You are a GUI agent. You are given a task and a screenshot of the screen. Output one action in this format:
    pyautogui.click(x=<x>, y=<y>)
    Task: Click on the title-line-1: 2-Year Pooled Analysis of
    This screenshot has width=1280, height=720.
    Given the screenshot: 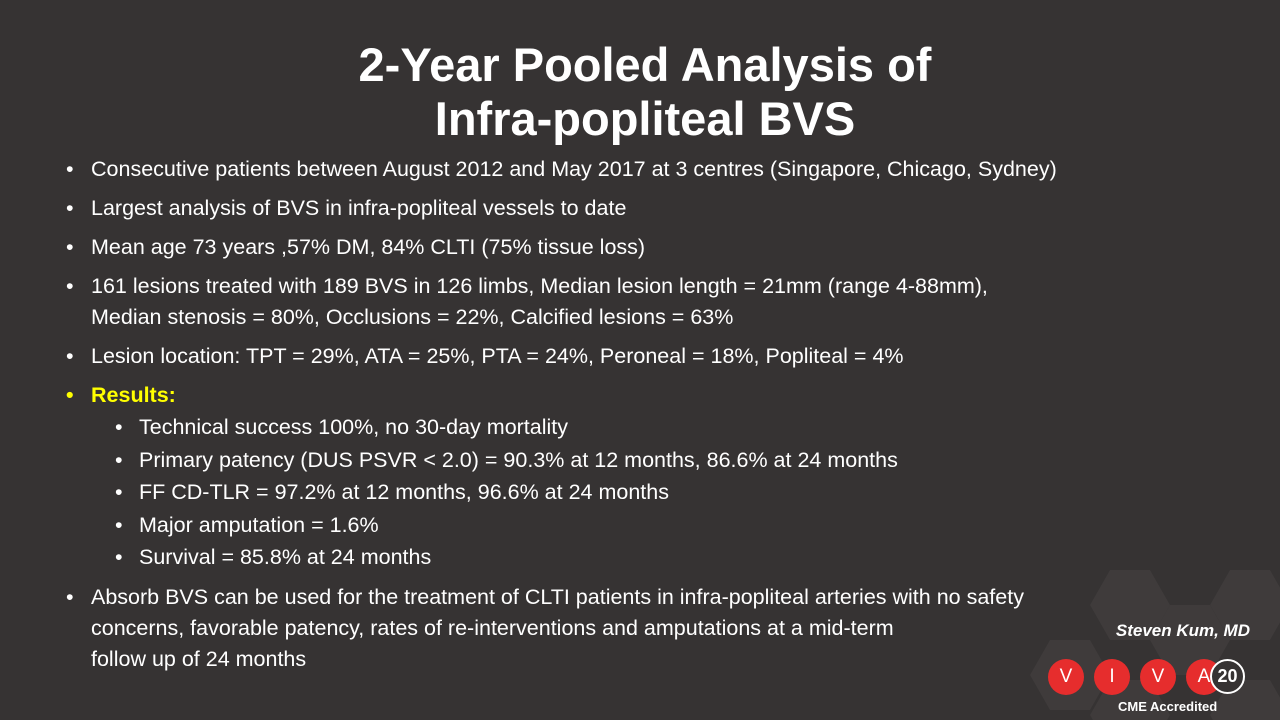 What is the action you would take?
    pyautogui.click(x=645, y=64)
    